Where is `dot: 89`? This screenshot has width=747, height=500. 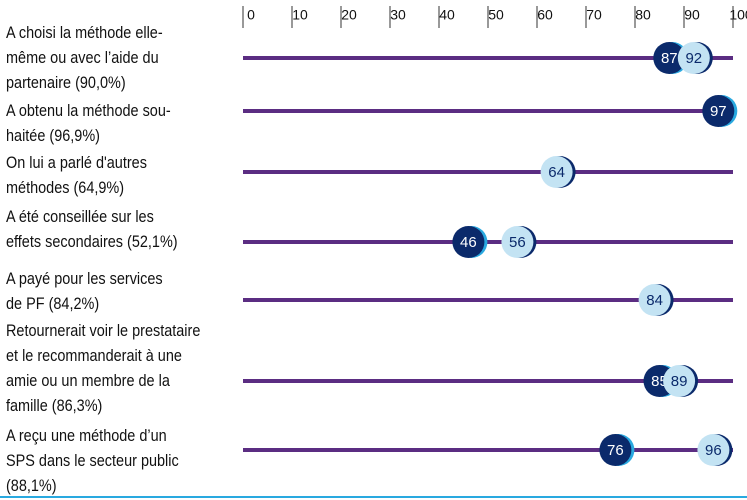
dot: 89 is located at coordinates (681, 381).